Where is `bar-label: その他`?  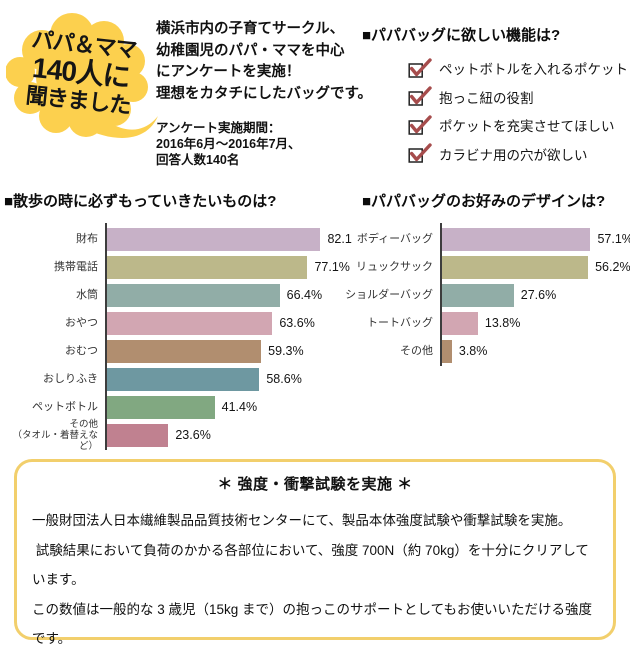
bar-label: その他 is located at coordinates (416, 351).